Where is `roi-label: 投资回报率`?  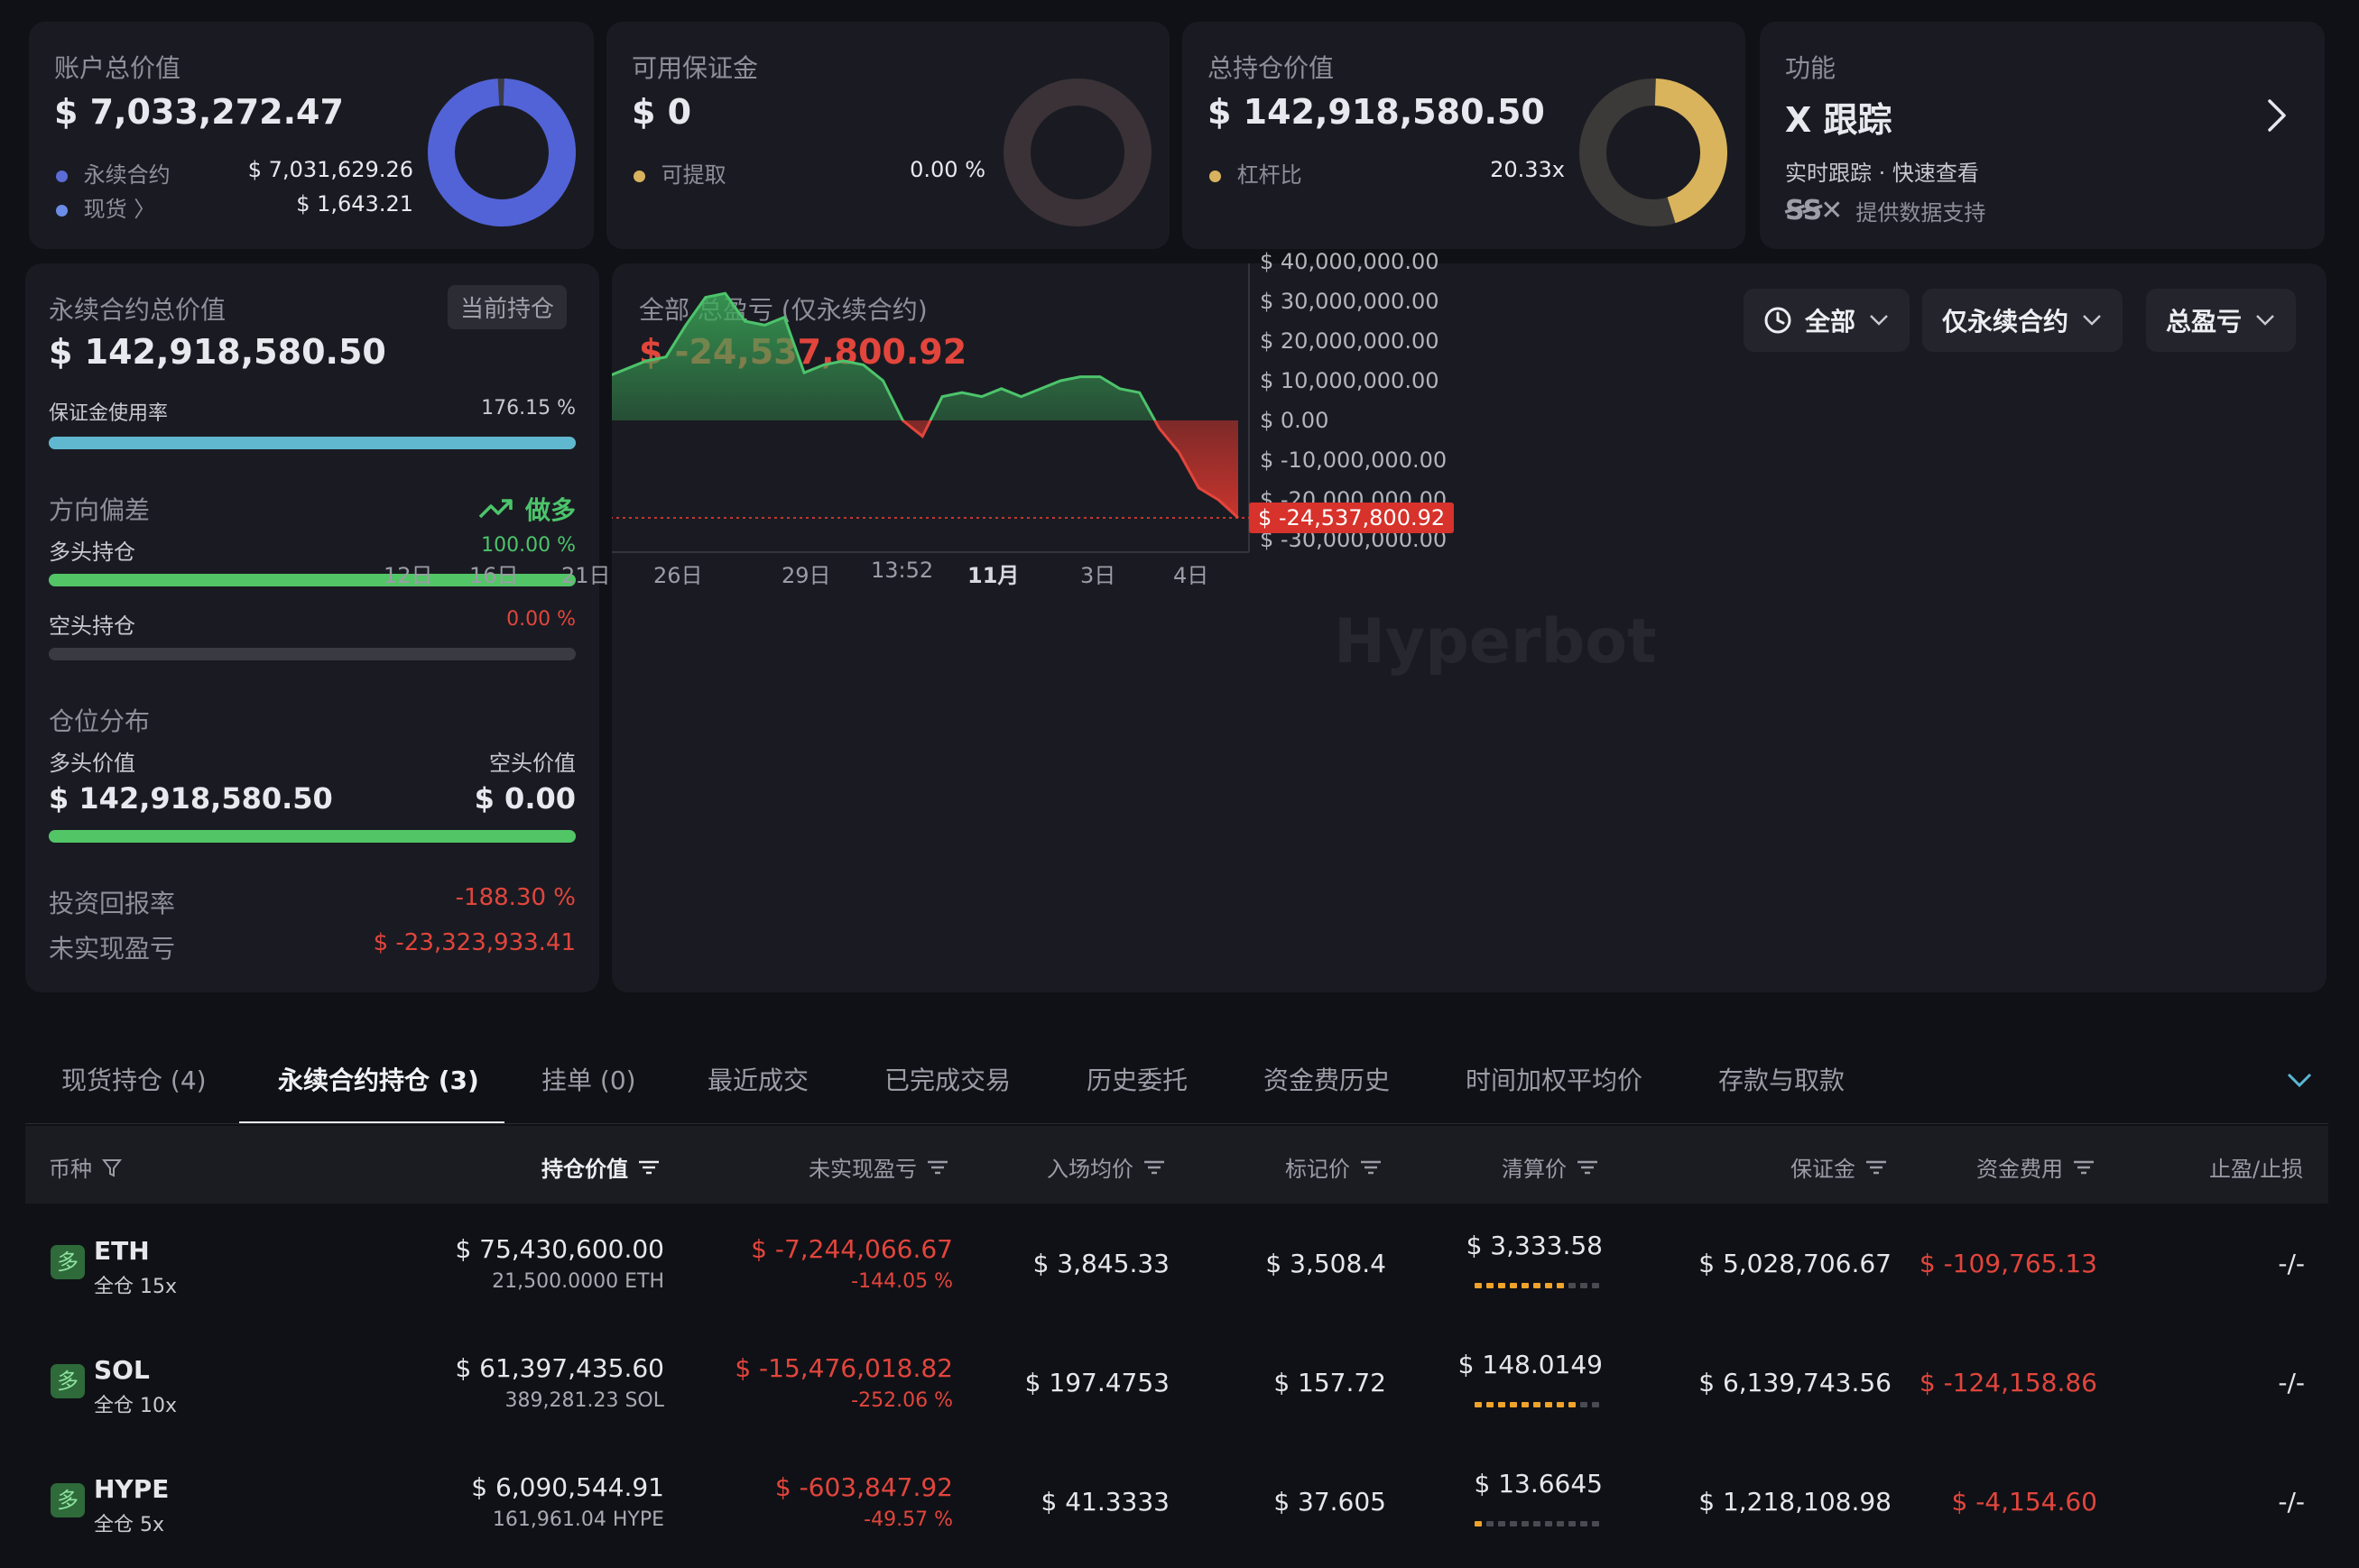
roi-label: 投资回报率 is located at coordinates (113, 903).